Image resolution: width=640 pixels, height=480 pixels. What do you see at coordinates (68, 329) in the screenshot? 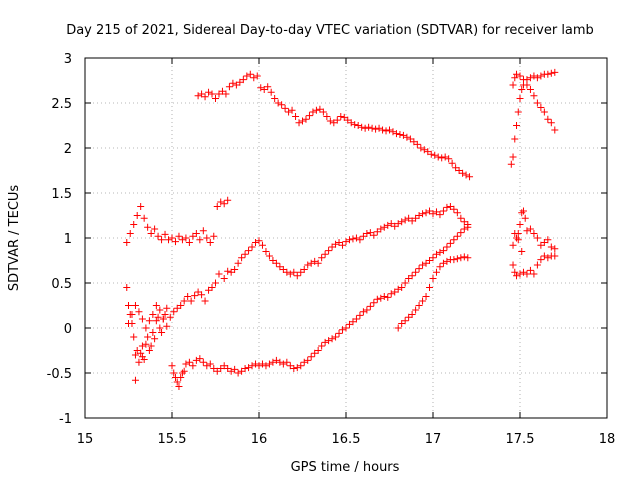
I see `y-tick-label: 0` at bounding box center [68, 329].